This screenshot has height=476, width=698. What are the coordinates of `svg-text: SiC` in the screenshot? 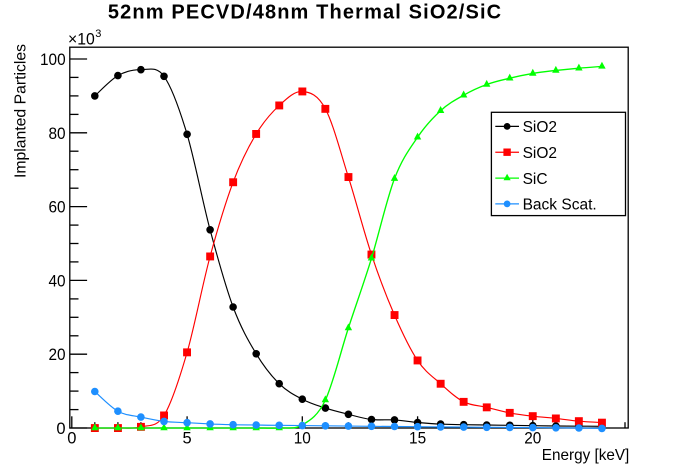 It's located at (535, 179).